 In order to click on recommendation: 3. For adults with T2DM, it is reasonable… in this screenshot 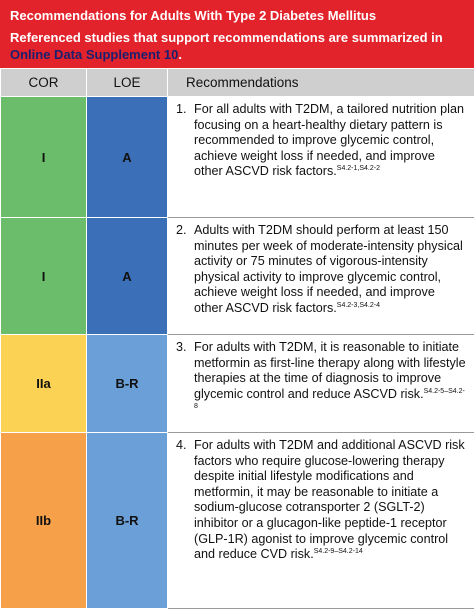, I will do `click(320, 383)`.